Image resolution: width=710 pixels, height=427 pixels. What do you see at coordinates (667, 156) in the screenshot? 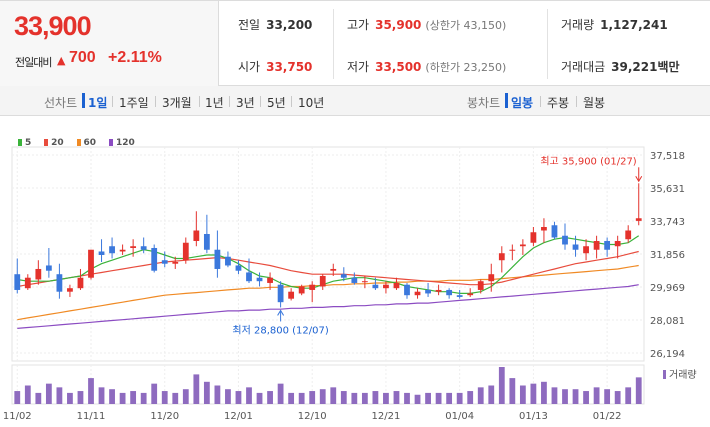
I see `y-tick-label: 37,518` at bounding box center [667, 156].